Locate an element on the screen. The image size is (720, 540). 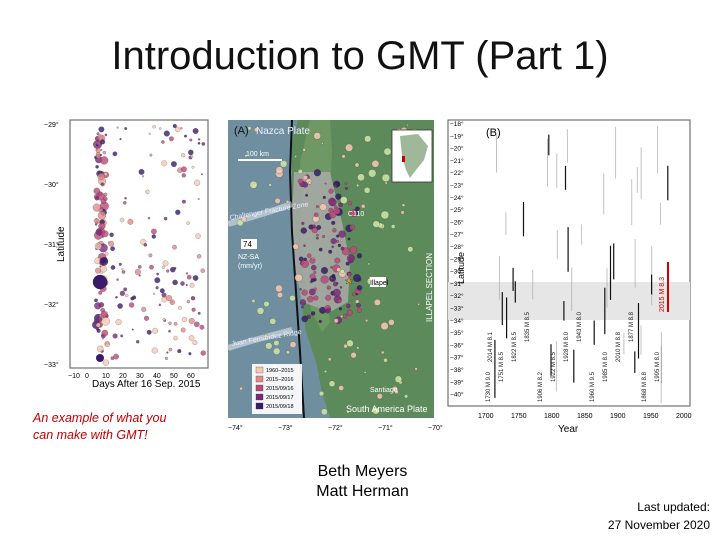
timeline-y-axis-label: Latitude is located at coordinates (461, 268).